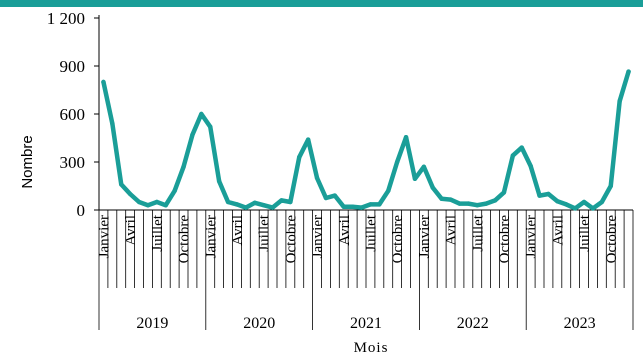 This screenshot has height=361, width=643. What do you see at coordinates (371, 348) in the screenshot?
I see `x-axis-label: Mois` at bounding box center [371, 348].